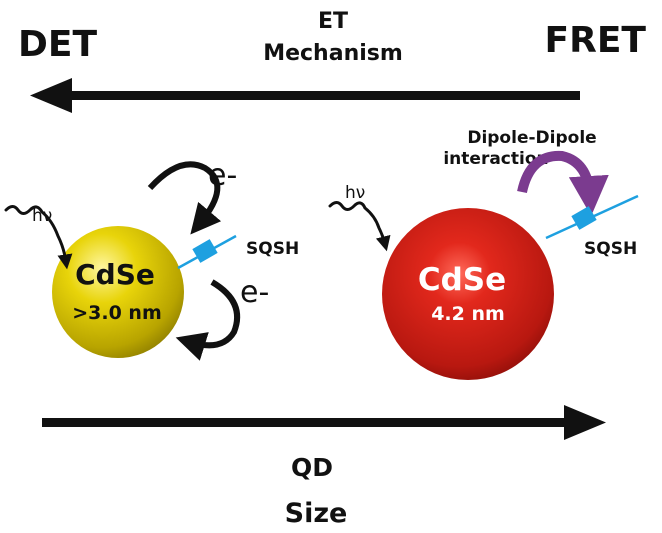  I want to click on small-qd-material: CdSe, so click(115, 274).